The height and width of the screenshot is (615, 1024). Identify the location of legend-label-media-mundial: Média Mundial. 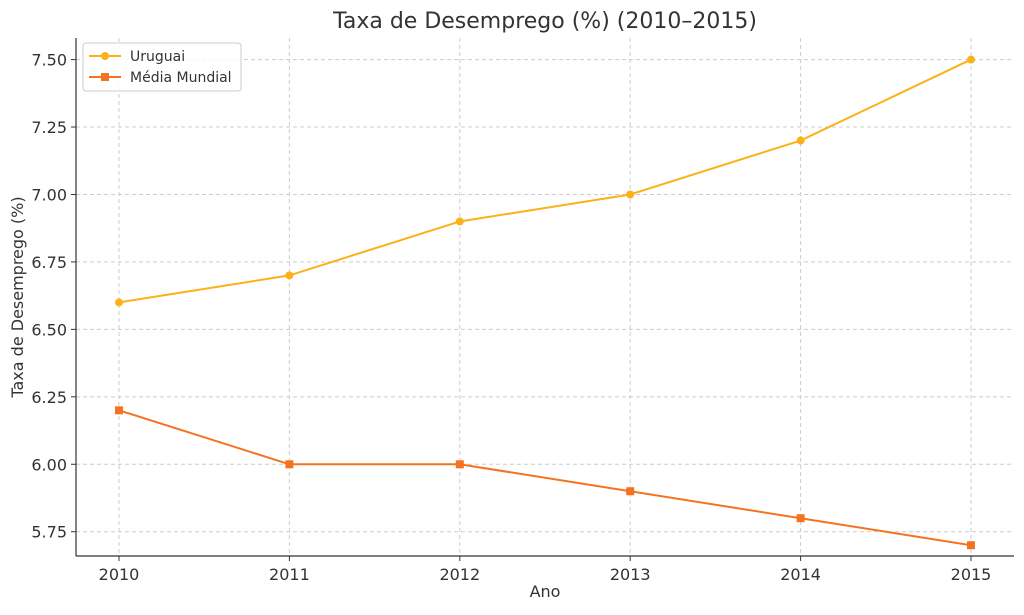
(181, 78).